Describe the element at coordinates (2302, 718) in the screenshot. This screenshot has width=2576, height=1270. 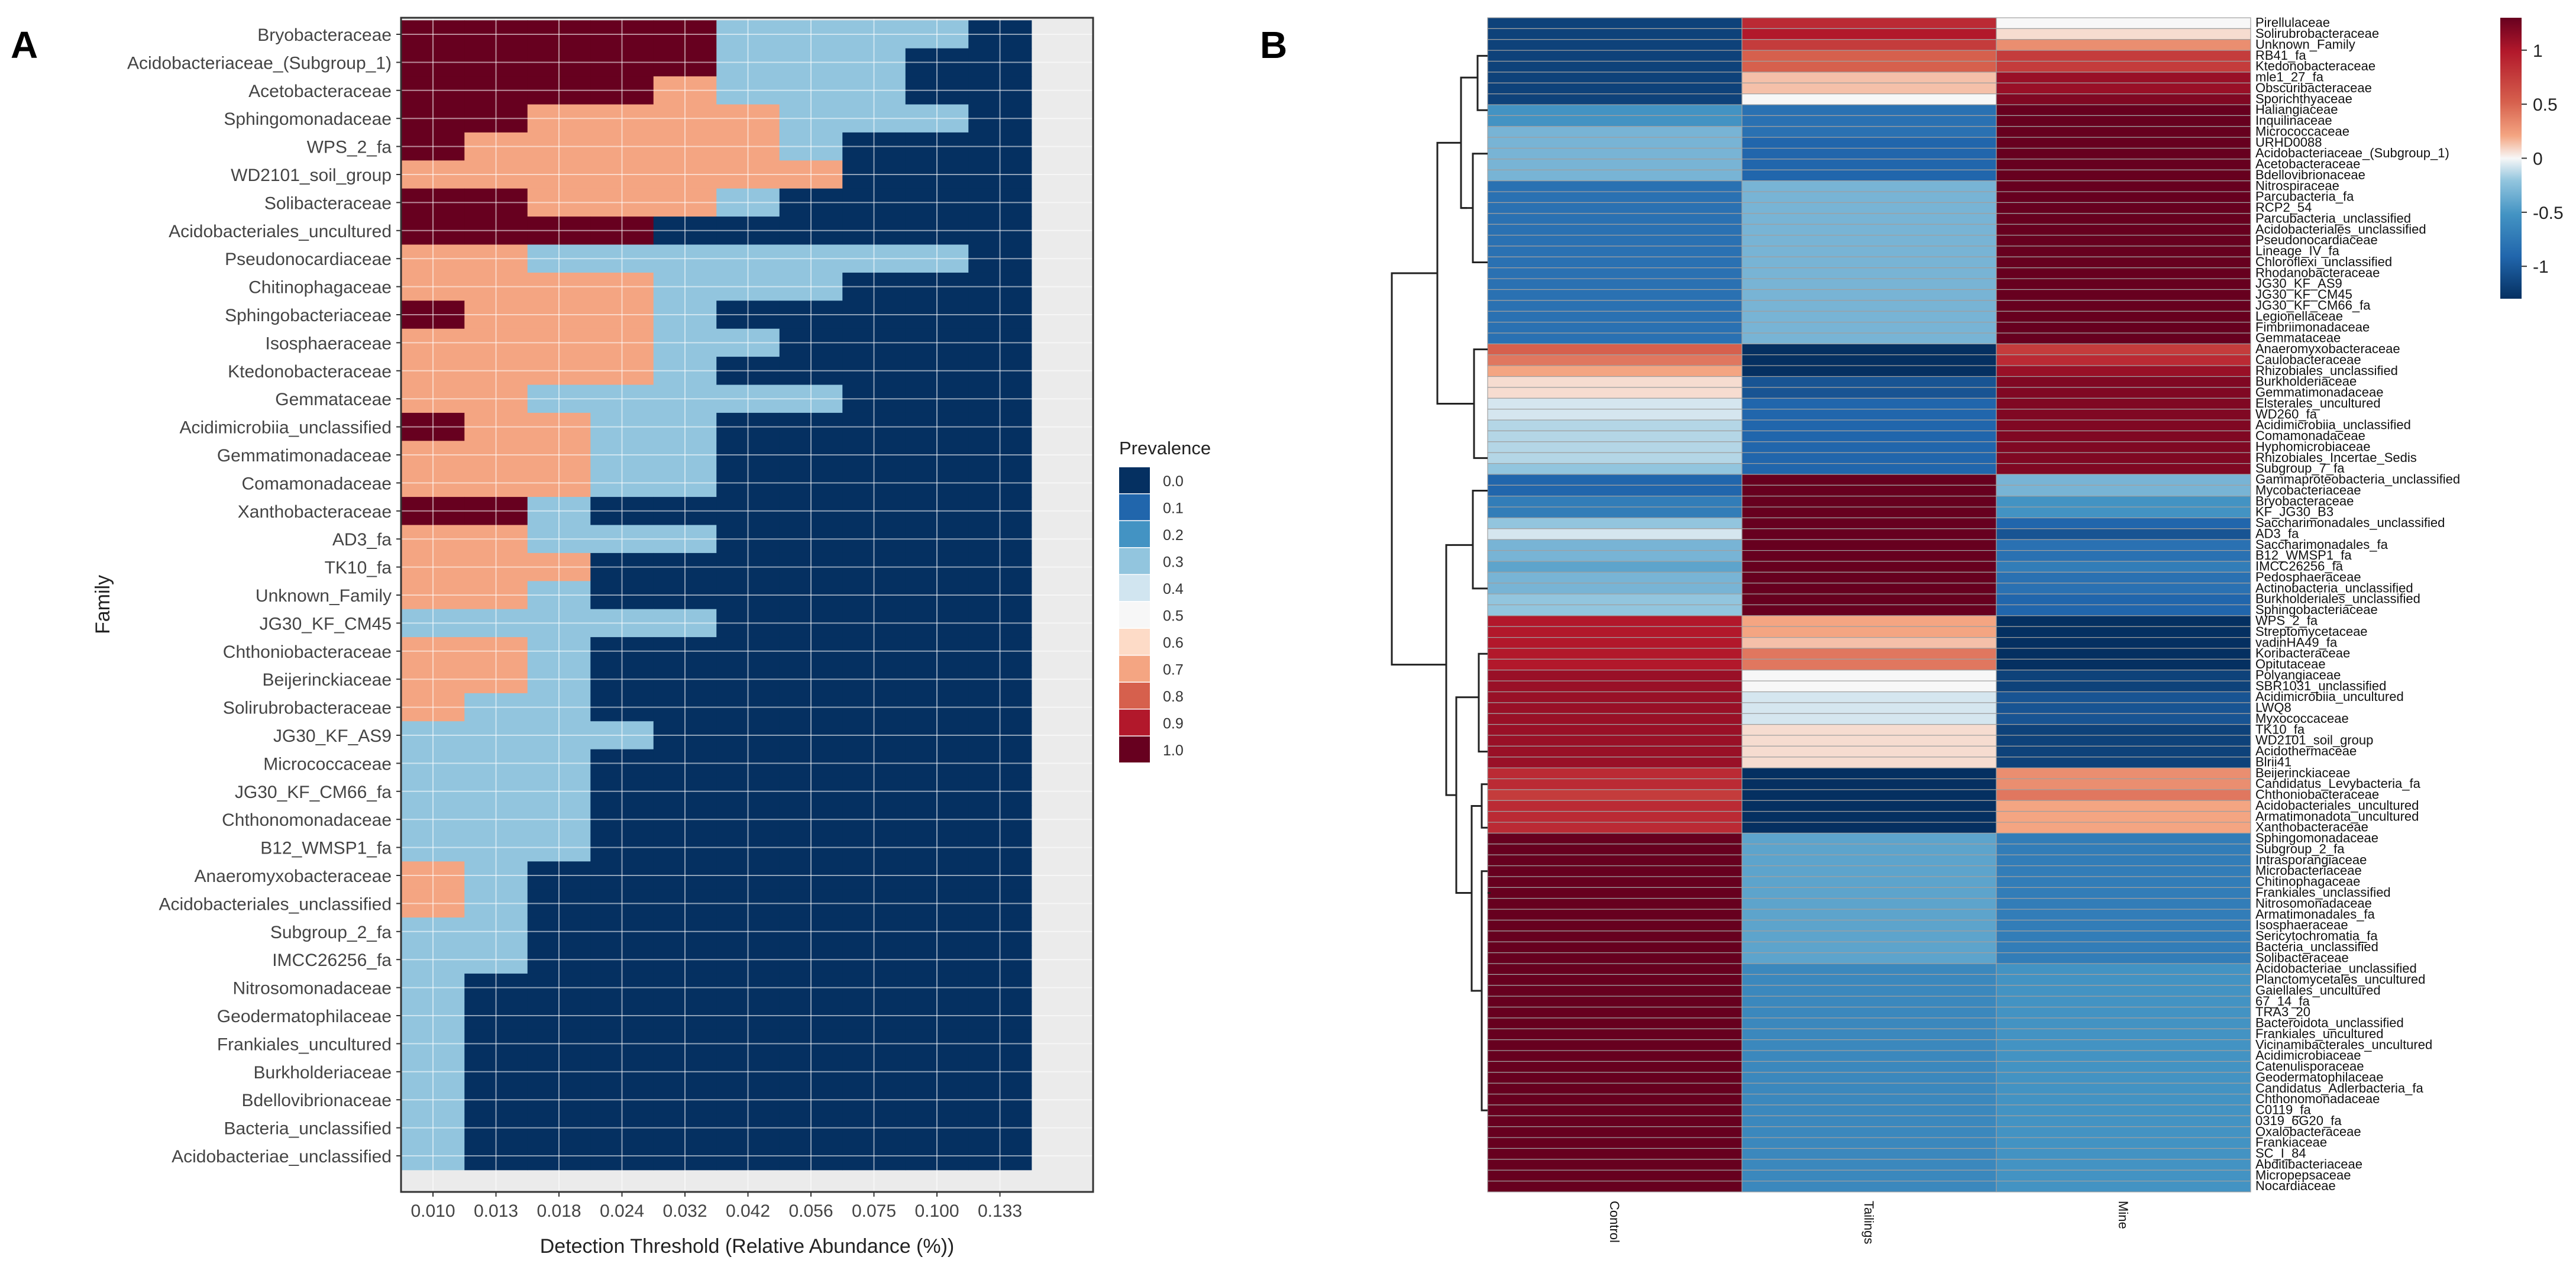
I see `row-label: Myxococcaceae` at that location.